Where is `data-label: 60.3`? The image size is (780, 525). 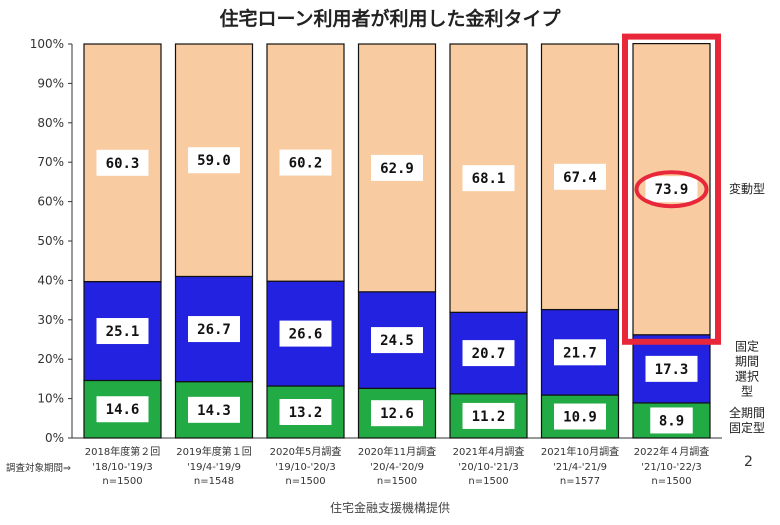
data-label: 60.3 is located at coordinates (123, 164).